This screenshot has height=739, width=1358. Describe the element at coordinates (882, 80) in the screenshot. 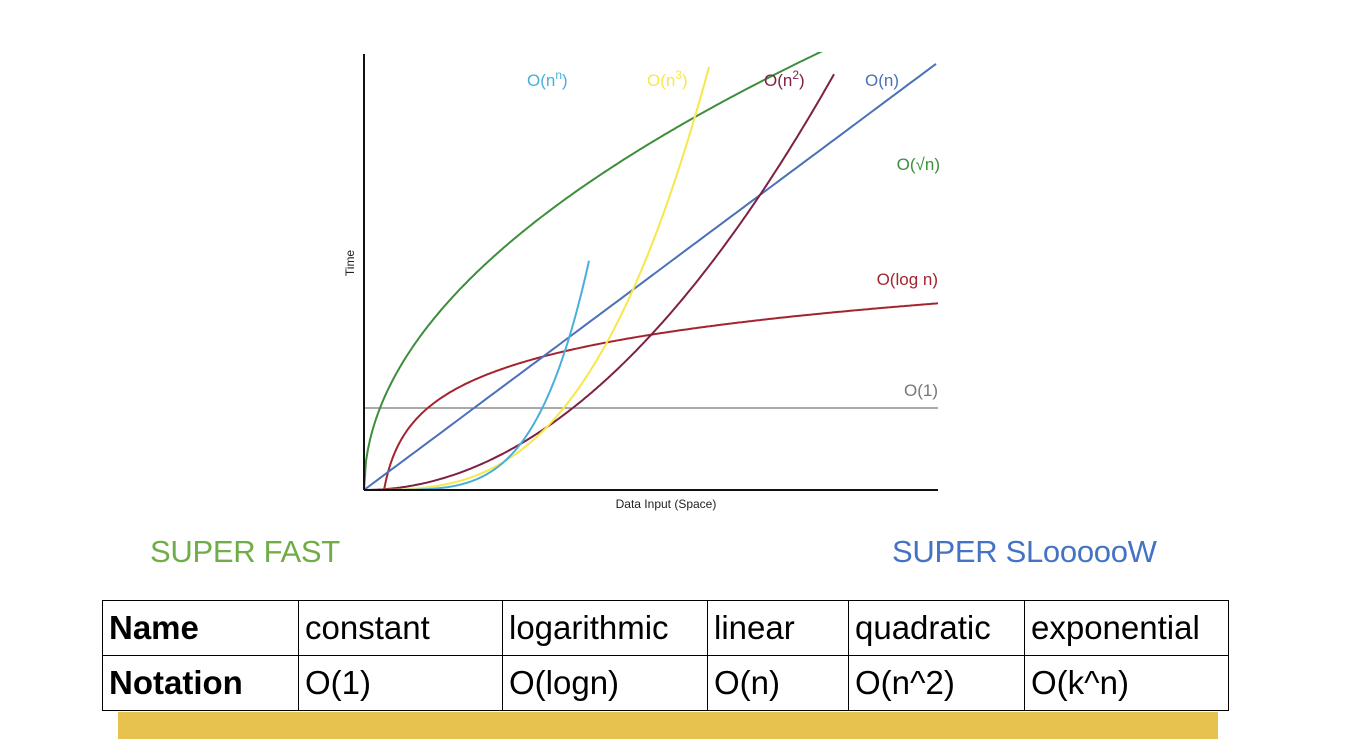

I see `series-label-linear: O(n)` at that location.